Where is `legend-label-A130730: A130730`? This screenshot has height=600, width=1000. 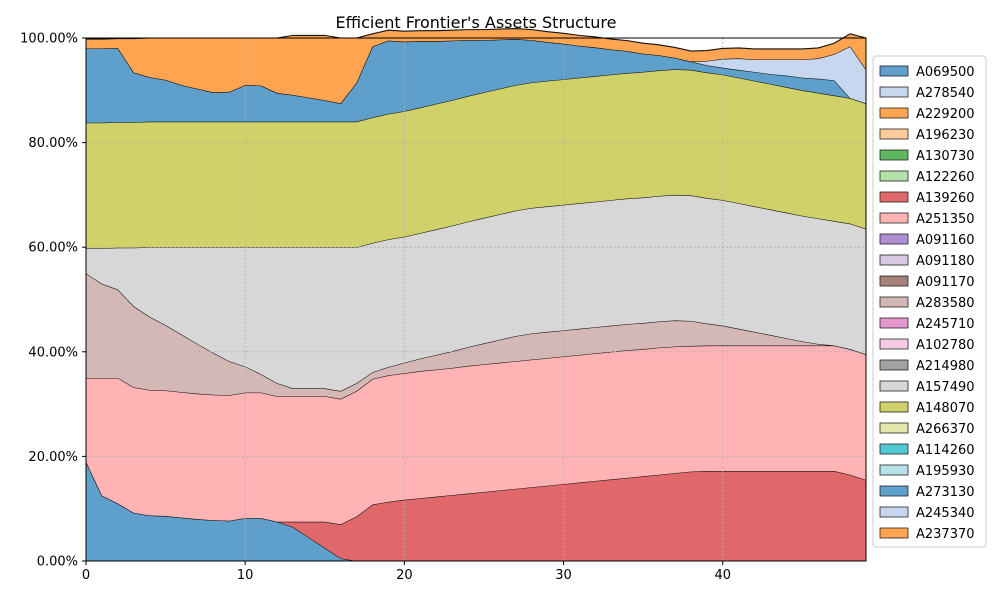
legend-label-A130730: A130730 is located at coordinates (945, 156).